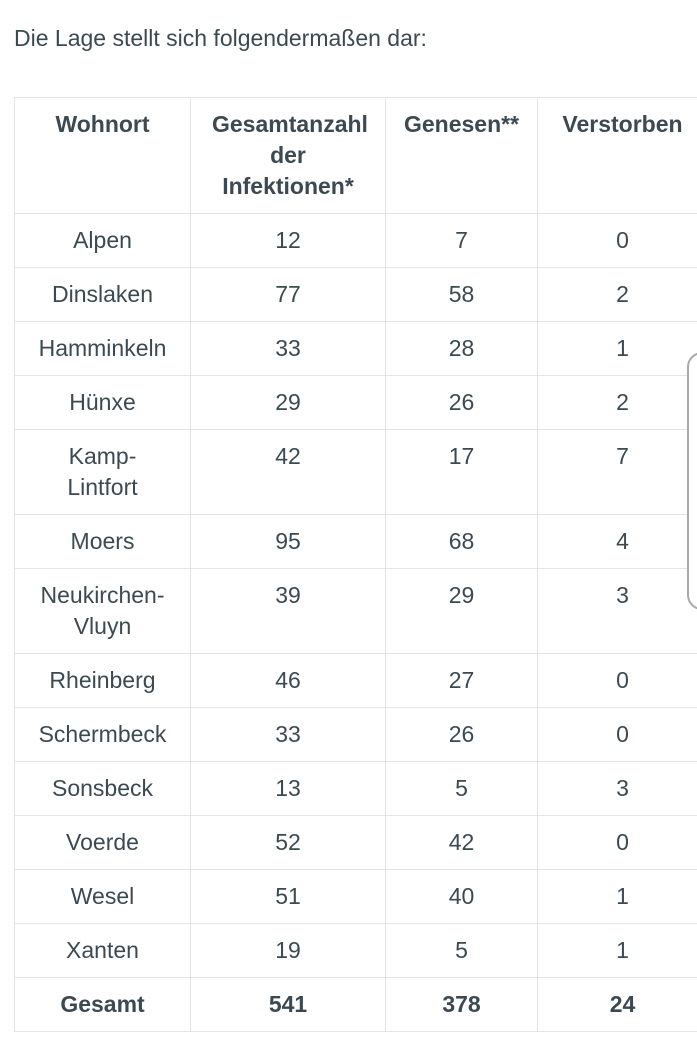 Image resolution: width=697 pixels, height=1046 pixels. I want to click on table-row: Rheinberg 46 27 0, so click(356, 681).